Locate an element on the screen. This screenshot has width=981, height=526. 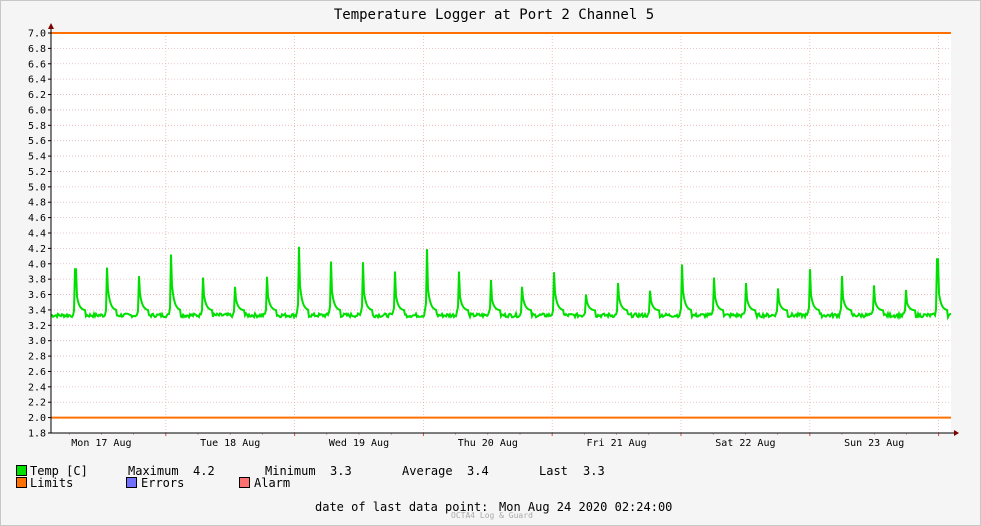
y-tick-label: 4.0 is located at coordinates (37, 264).